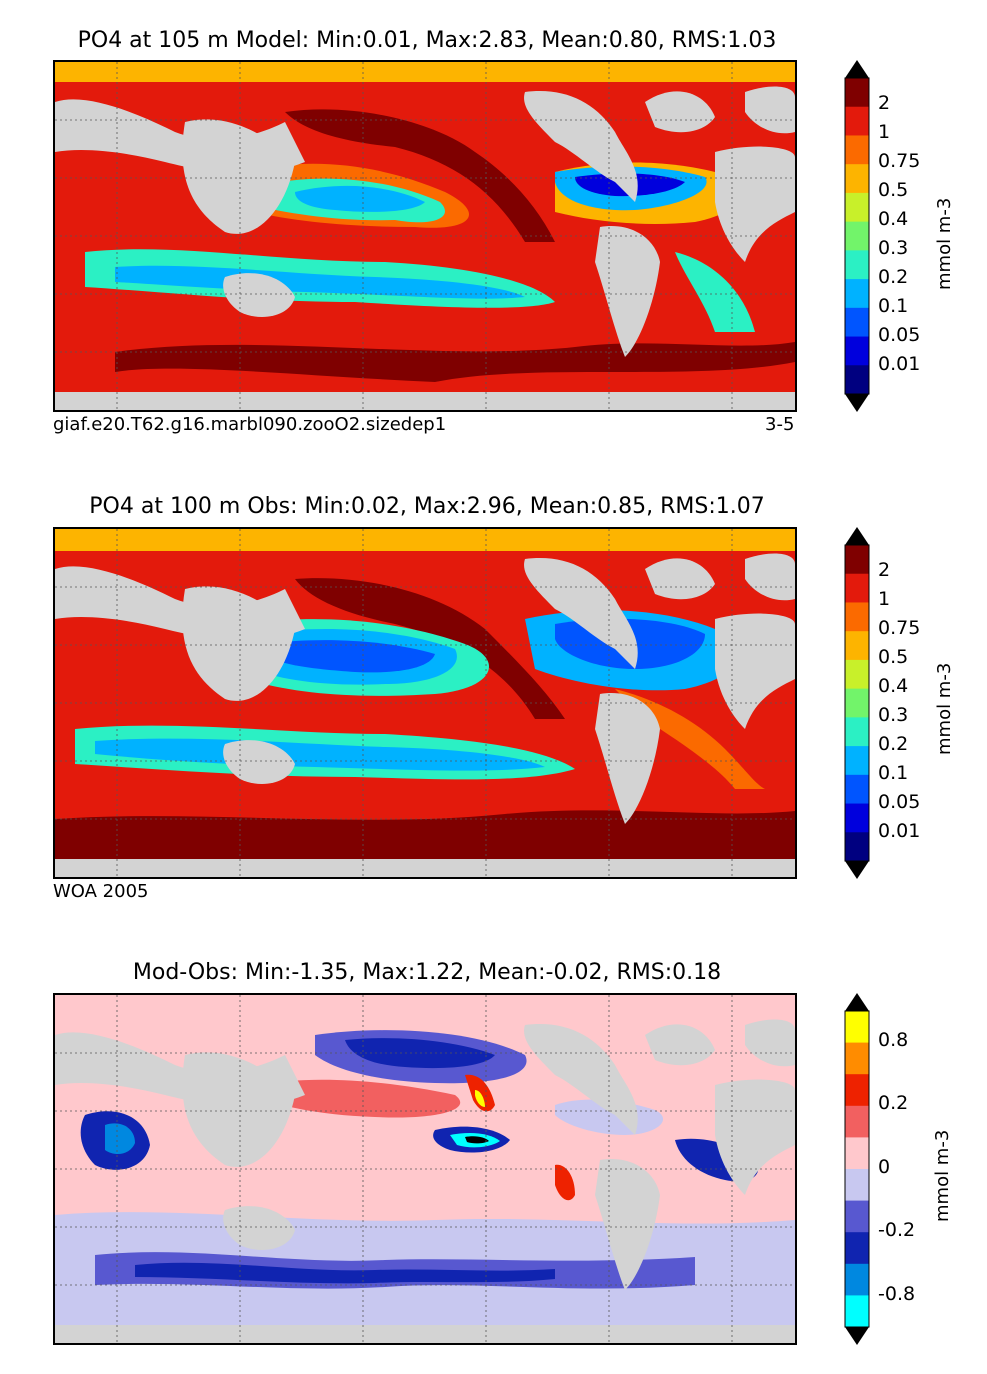 Image resolution: width=987 pixels, height=1374 pixels. Describe the element at coordinates (899, 335) in the screenshot. I see `panel-1-tick-label: 0.05` at that location.